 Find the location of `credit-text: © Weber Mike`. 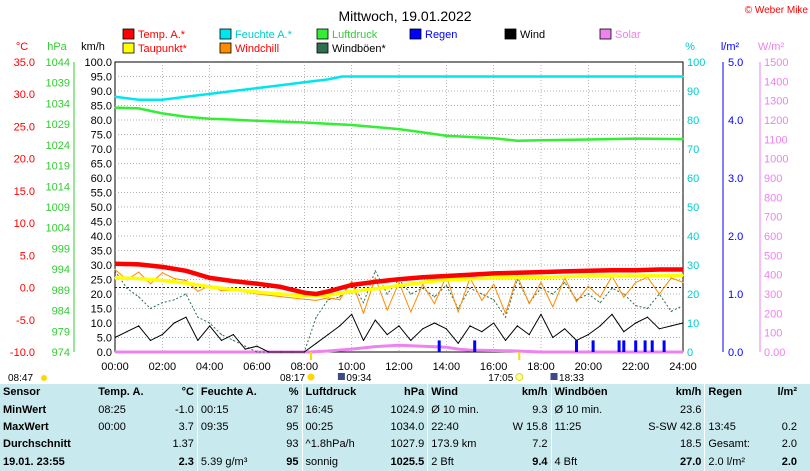

credit-text: © Weber Mike is located at coordinates (777, 10).